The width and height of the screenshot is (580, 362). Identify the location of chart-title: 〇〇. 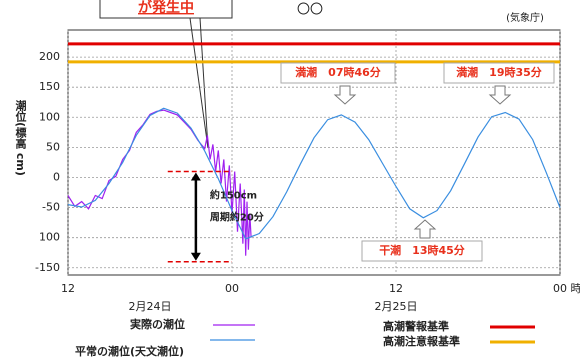
(310, 10).